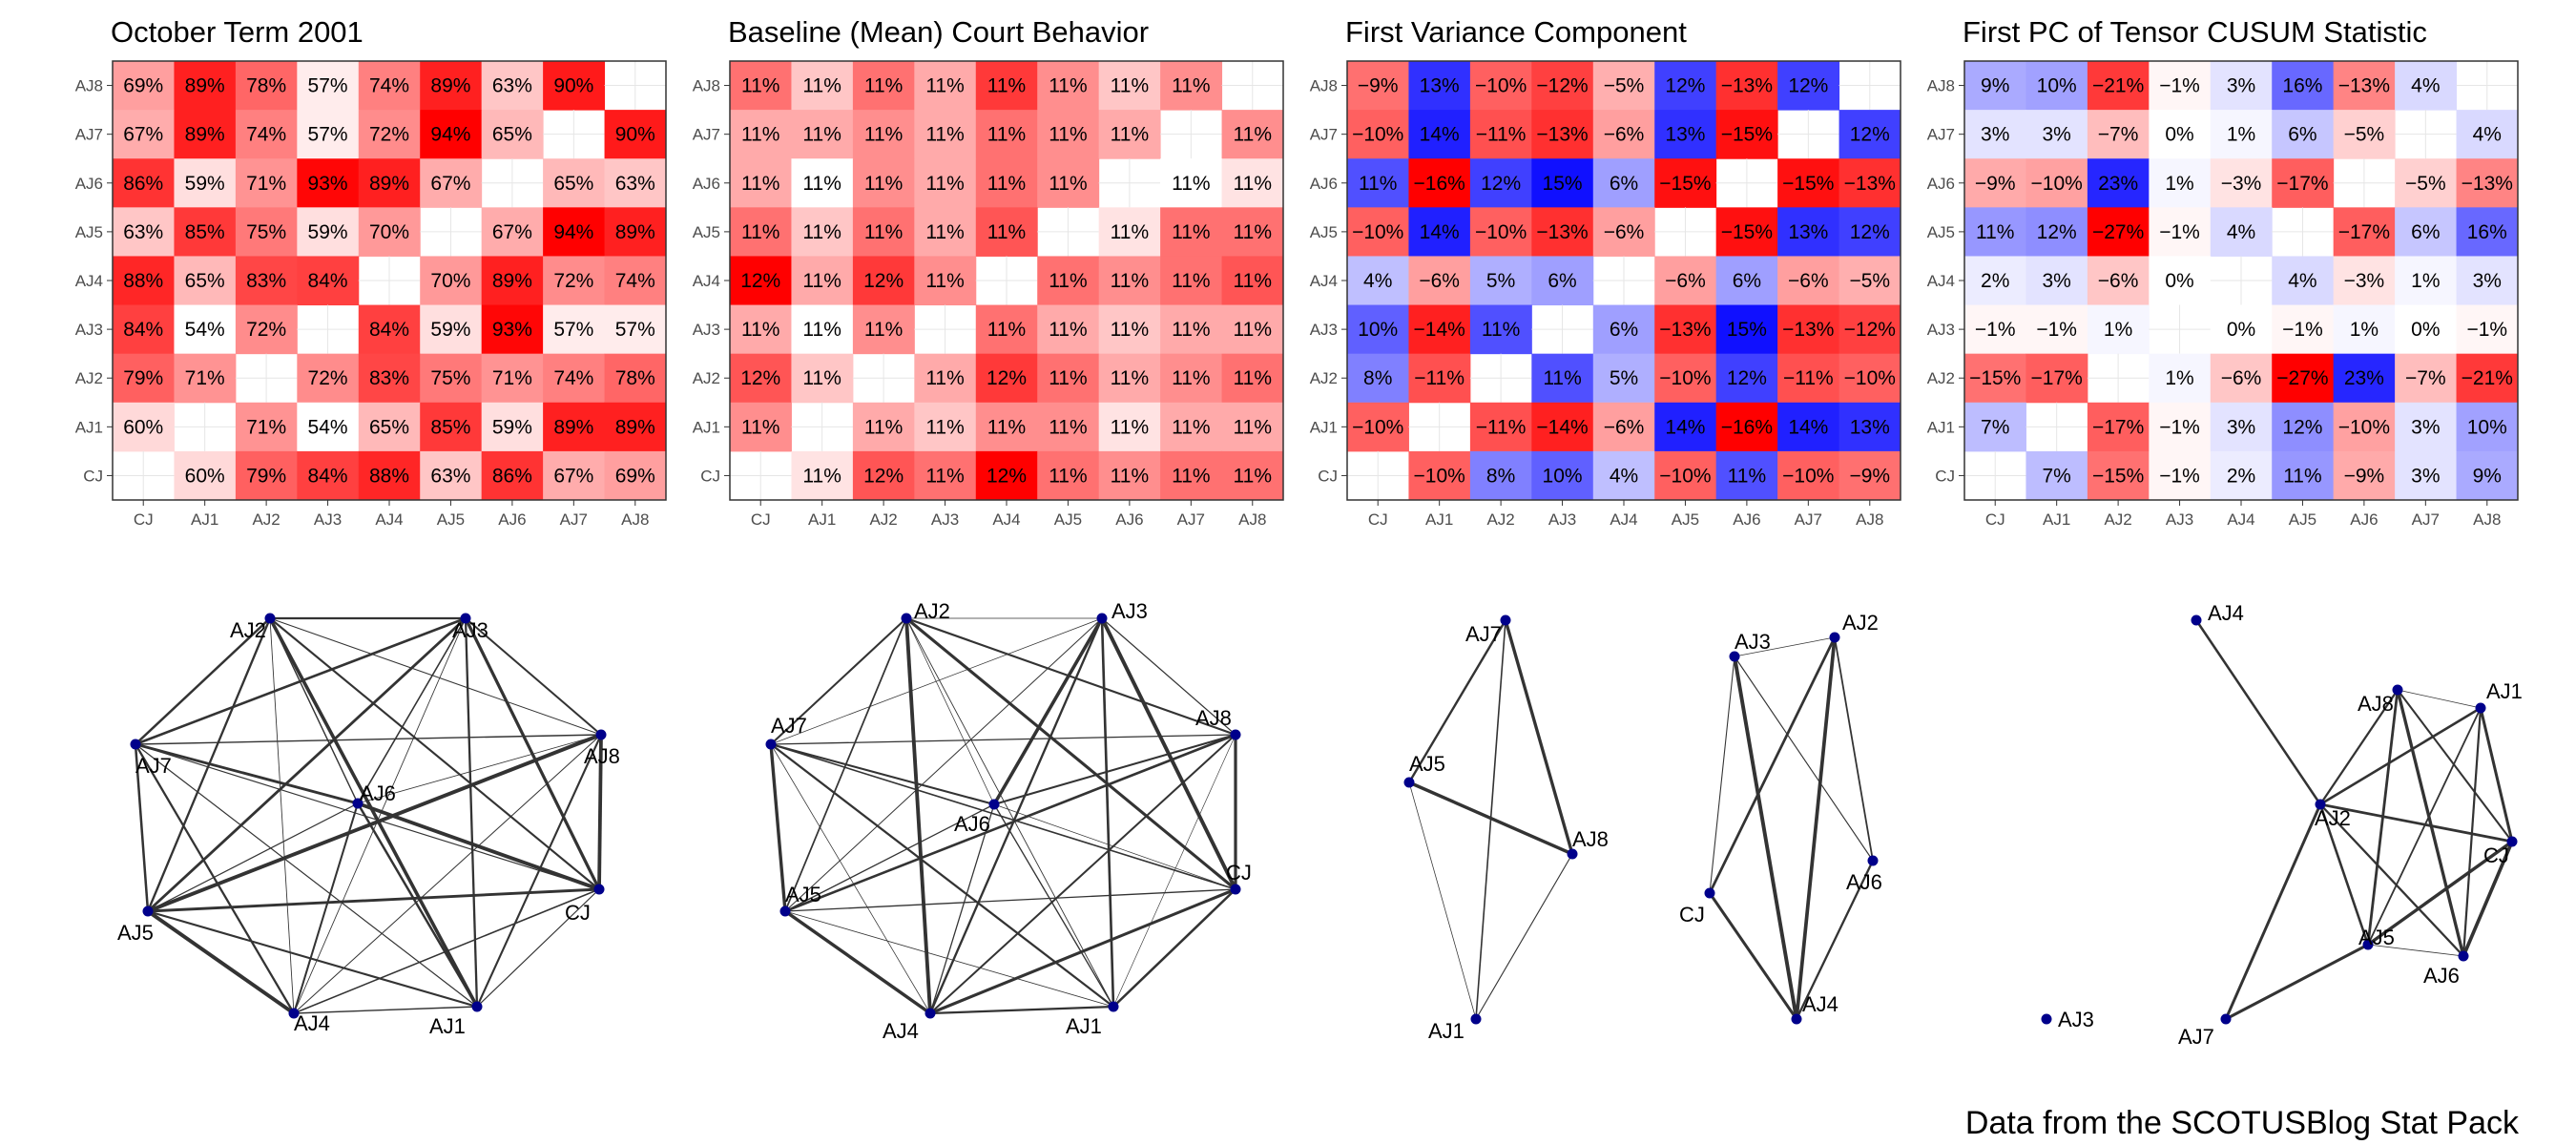 The height and width of the screenshot is (1145, 2576). What do you see at coordinates (706, 330) in the screenshot?
I see `y-tick-label: AJ3` at bounding box center [706, 330].